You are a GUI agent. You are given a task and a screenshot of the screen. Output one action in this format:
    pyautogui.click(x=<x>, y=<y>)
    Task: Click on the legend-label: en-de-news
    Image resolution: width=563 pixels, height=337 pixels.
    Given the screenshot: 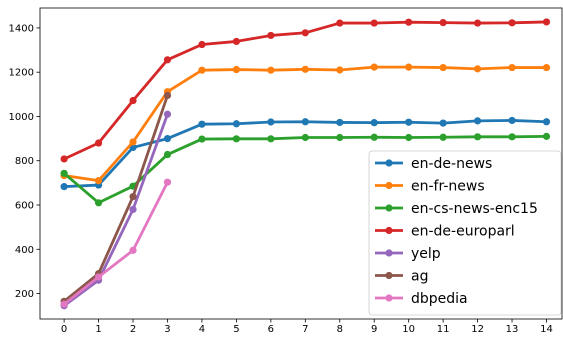 What is the action you would take?
    pyautogui.click(x=451, y=164)
    